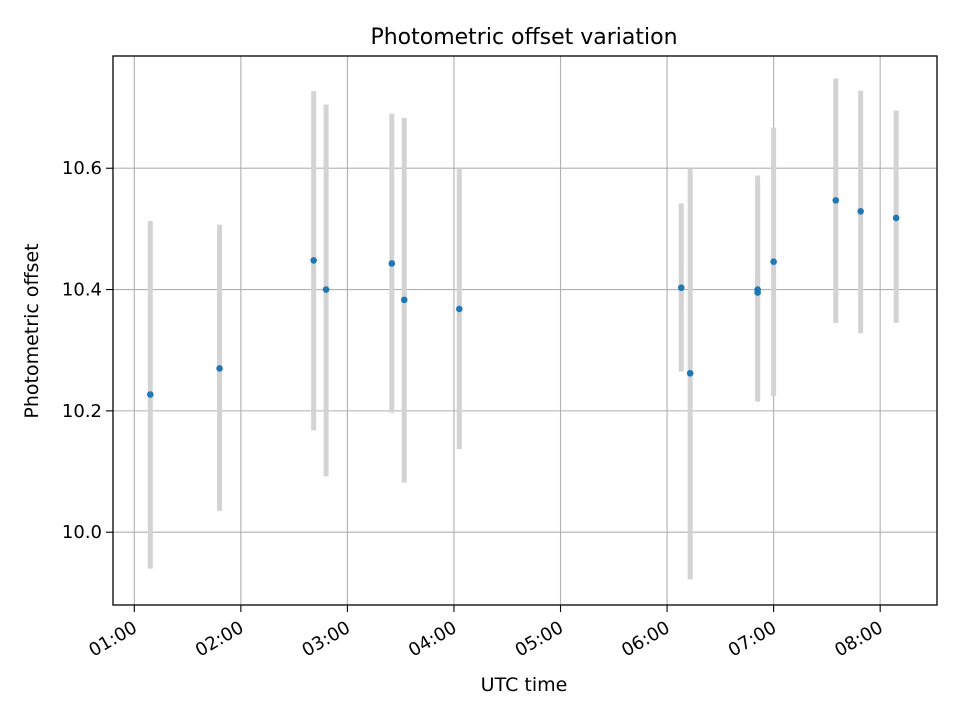 The image size is (960, 720). What do you see at coordinates (82, 168) in the screenshot?
I see `y-tick-label: 10.6` at bounding box center [82, 168].